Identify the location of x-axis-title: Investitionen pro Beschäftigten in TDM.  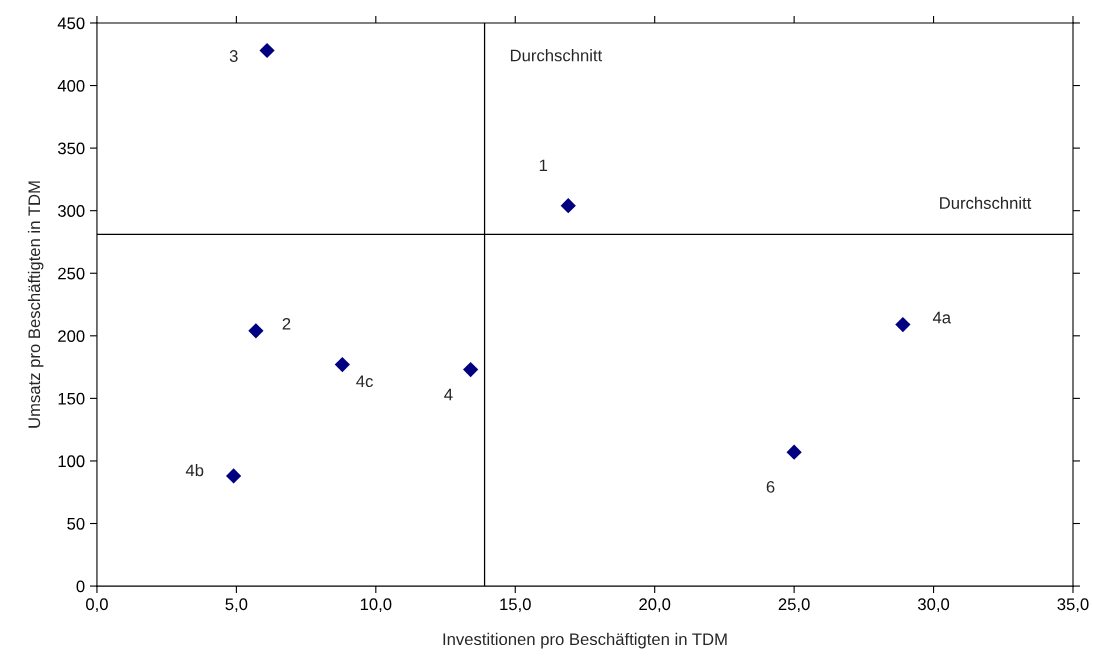
(585, 640).